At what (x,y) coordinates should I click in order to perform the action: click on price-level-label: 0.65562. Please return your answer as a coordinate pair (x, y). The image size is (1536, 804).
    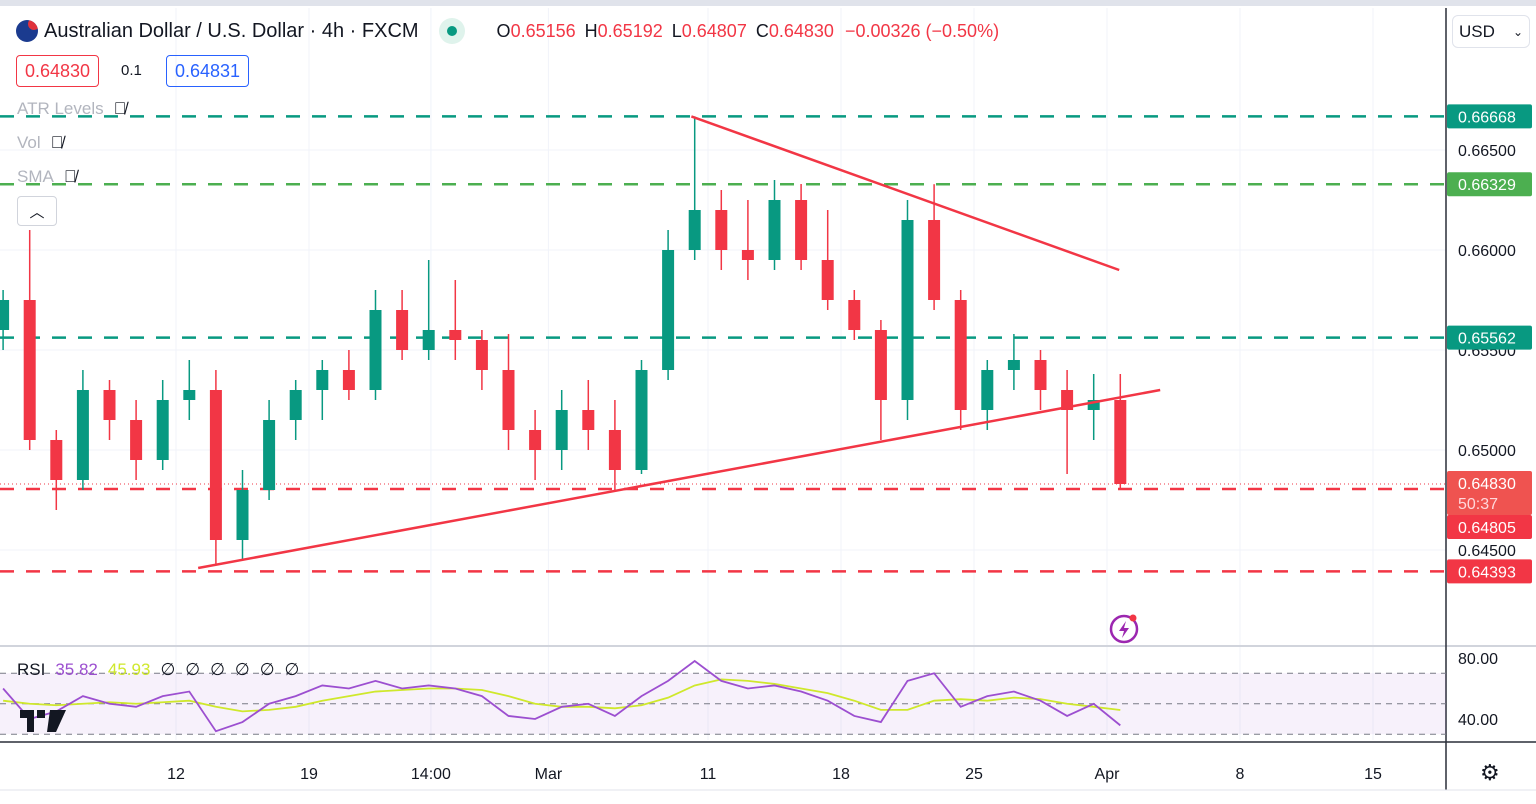
    Looking at the image, I should click on (1489, 337).